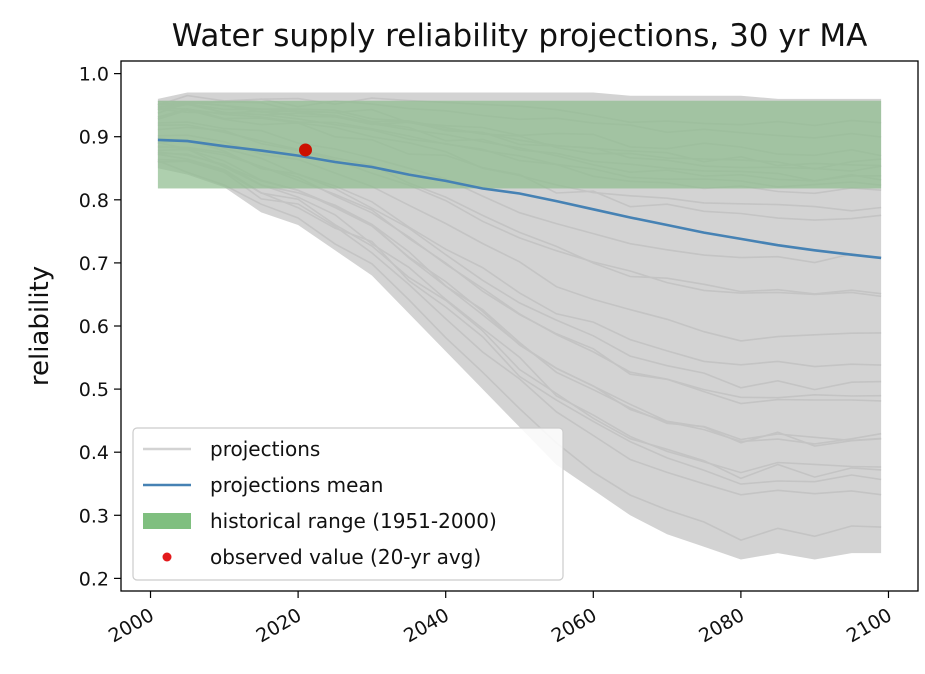 Image resolution: width=925 pixels, height=674 pixels. I want to click on y-tick-label: 0.6, so click(94, 327).